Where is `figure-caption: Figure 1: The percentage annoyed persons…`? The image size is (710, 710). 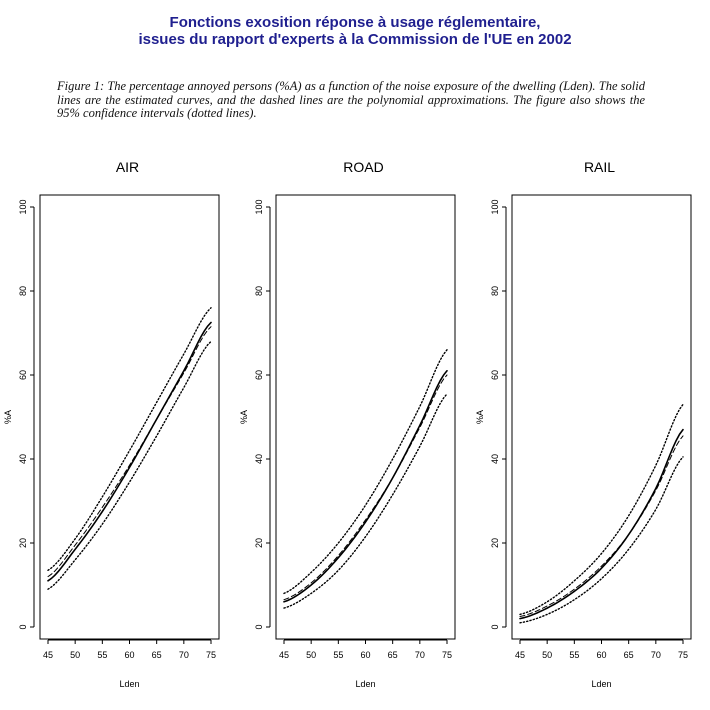
figure-caption: Figure 1: The percentage annoyed persons… is located at coordinates (351, 99).